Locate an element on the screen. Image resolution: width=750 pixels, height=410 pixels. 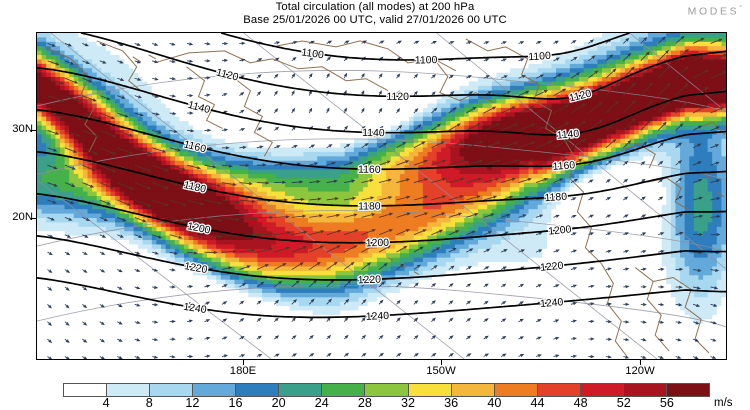
colorbar-unit-label: m/s is located at coordinates (723, 403).